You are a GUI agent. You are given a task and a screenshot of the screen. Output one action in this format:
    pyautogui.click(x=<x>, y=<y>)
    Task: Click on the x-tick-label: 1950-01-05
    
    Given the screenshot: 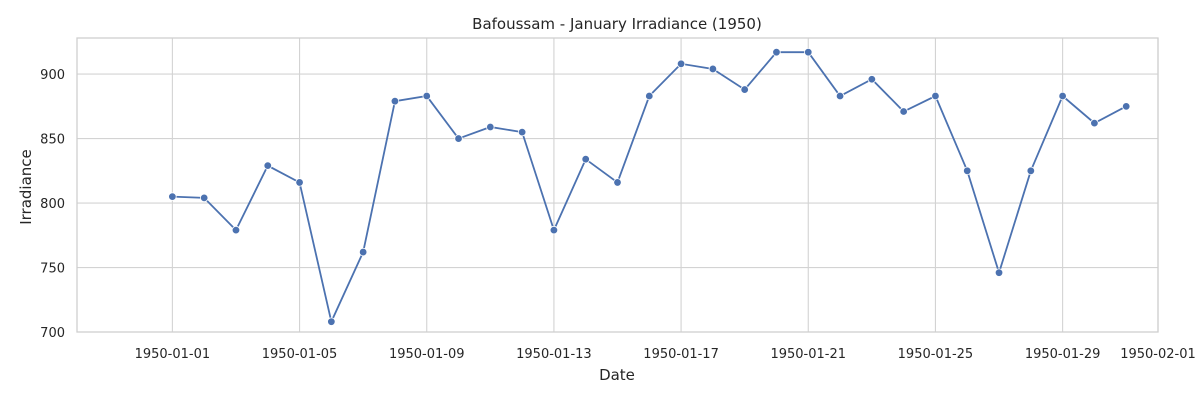 What is the action you would take?
    pyautogui.click(x=300, y=354)
    